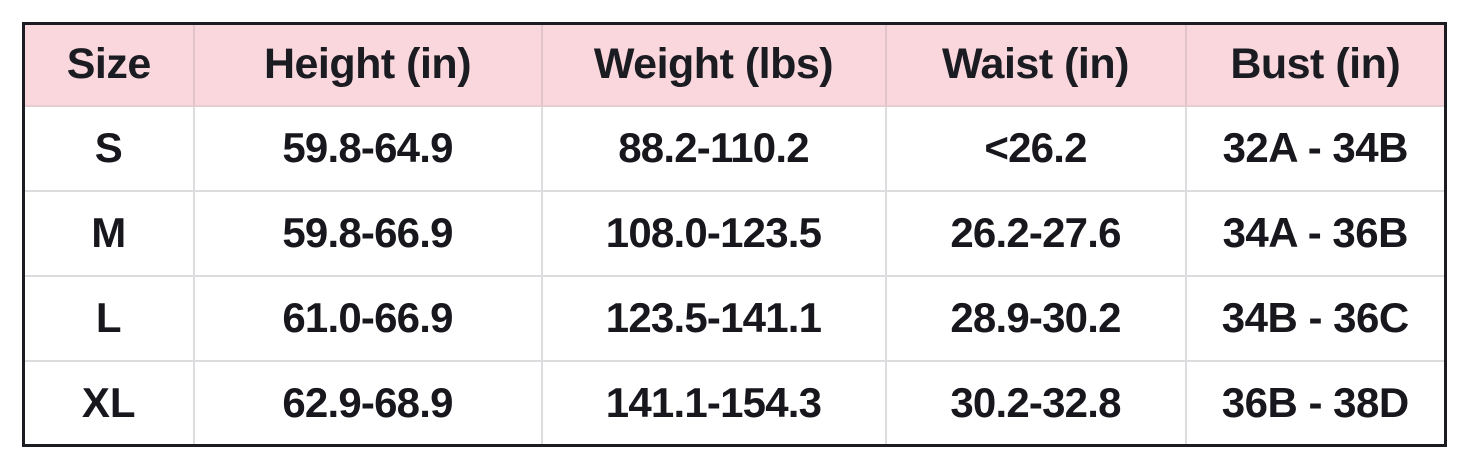 Image resolution: width=1466 pixels, height=468 pixels. Describe the element at coordinates (1315, 148) in the screenshot. I see `cell-bust: 32A - 34B` at that location.